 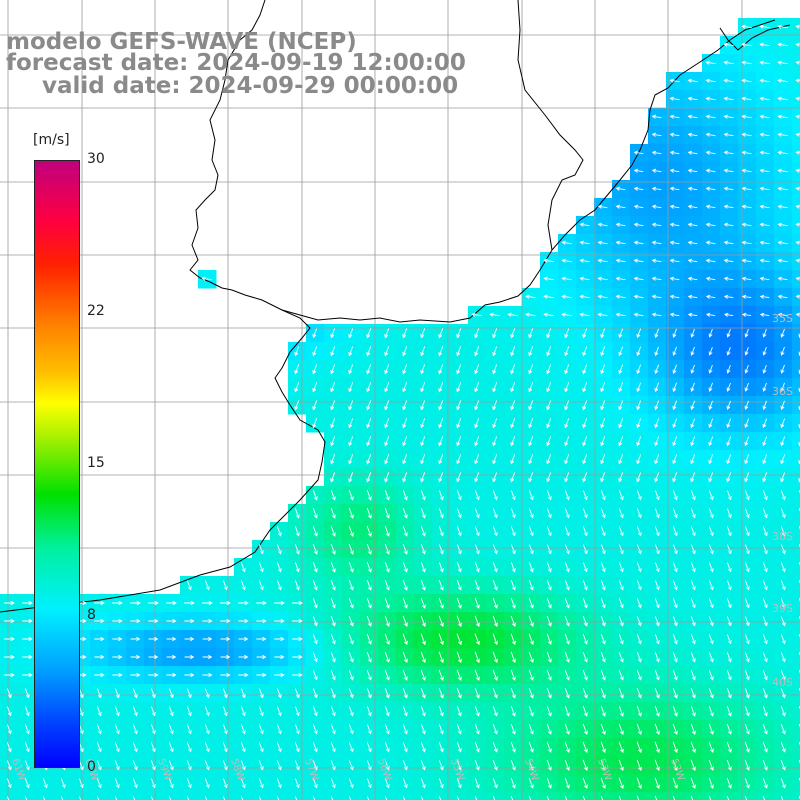 What do you see at coordinates (236, 63) in the screenshot?
I see `forecast-date: forecast date: 2024-09-19 12:00:00` at bounding box center [236, 63].